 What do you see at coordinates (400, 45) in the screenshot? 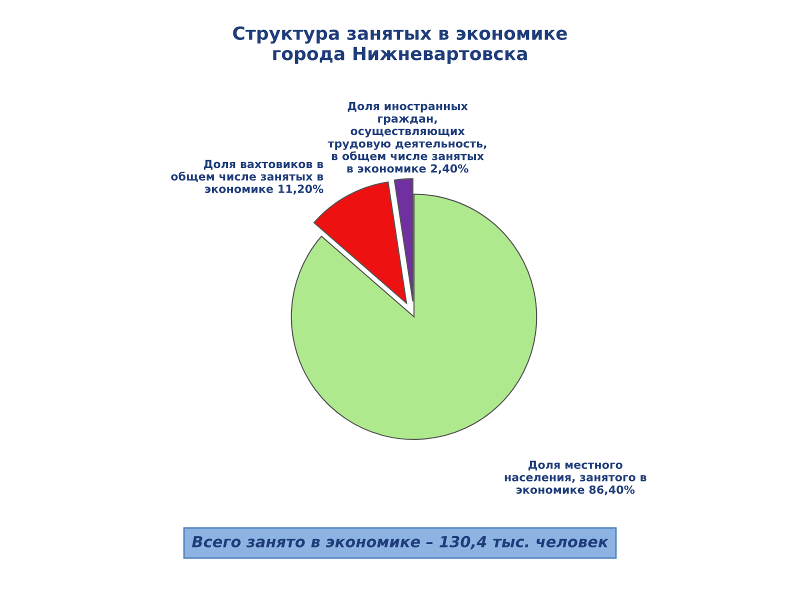
I see `chart-title: Структура занятых в экономике города Нижневартовска` at bounding box center [400, 45].